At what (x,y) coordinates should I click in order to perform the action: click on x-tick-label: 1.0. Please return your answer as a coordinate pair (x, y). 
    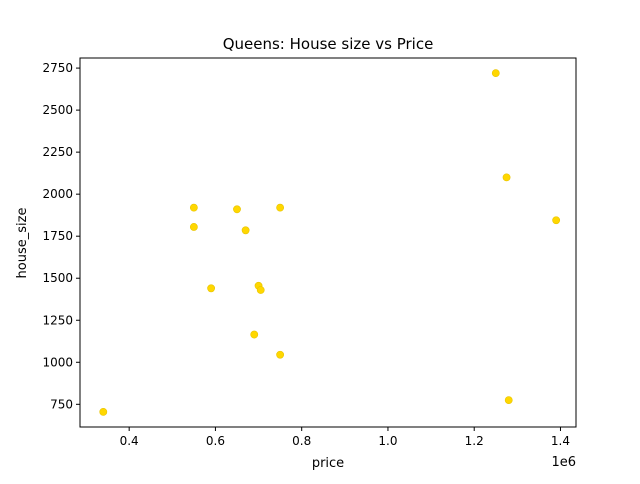
    Looking at the image, I should click on (387, 441).